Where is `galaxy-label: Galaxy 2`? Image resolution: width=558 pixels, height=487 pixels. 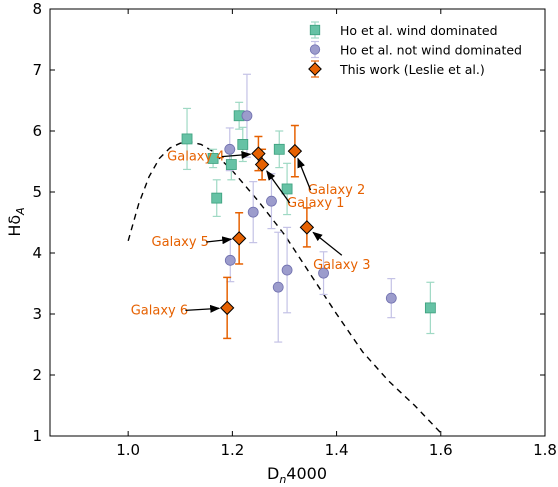 galaxy-label: Galaxy 2 is located at coordinates (336, 190).